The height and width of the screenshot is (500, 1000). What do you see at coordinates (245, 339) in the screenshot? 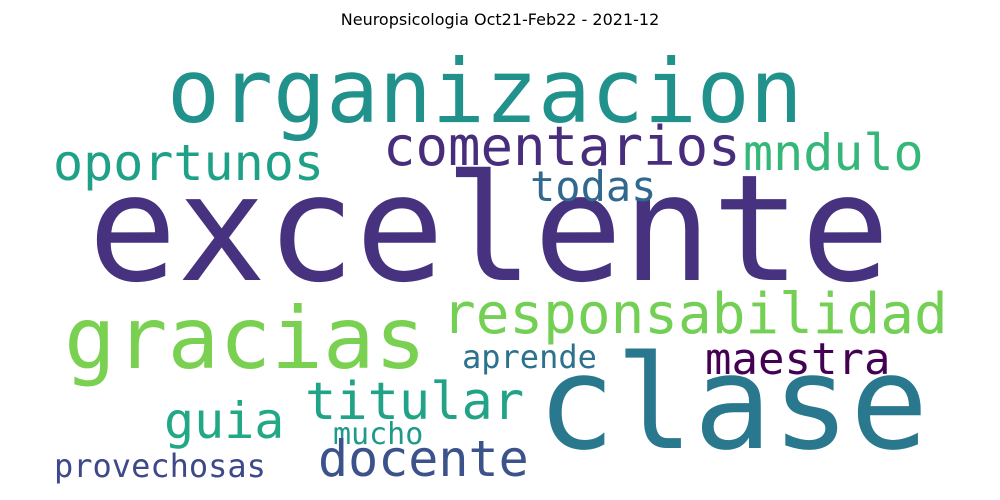
I see `word-gracias: gracias` at bounding box center [245, 339].